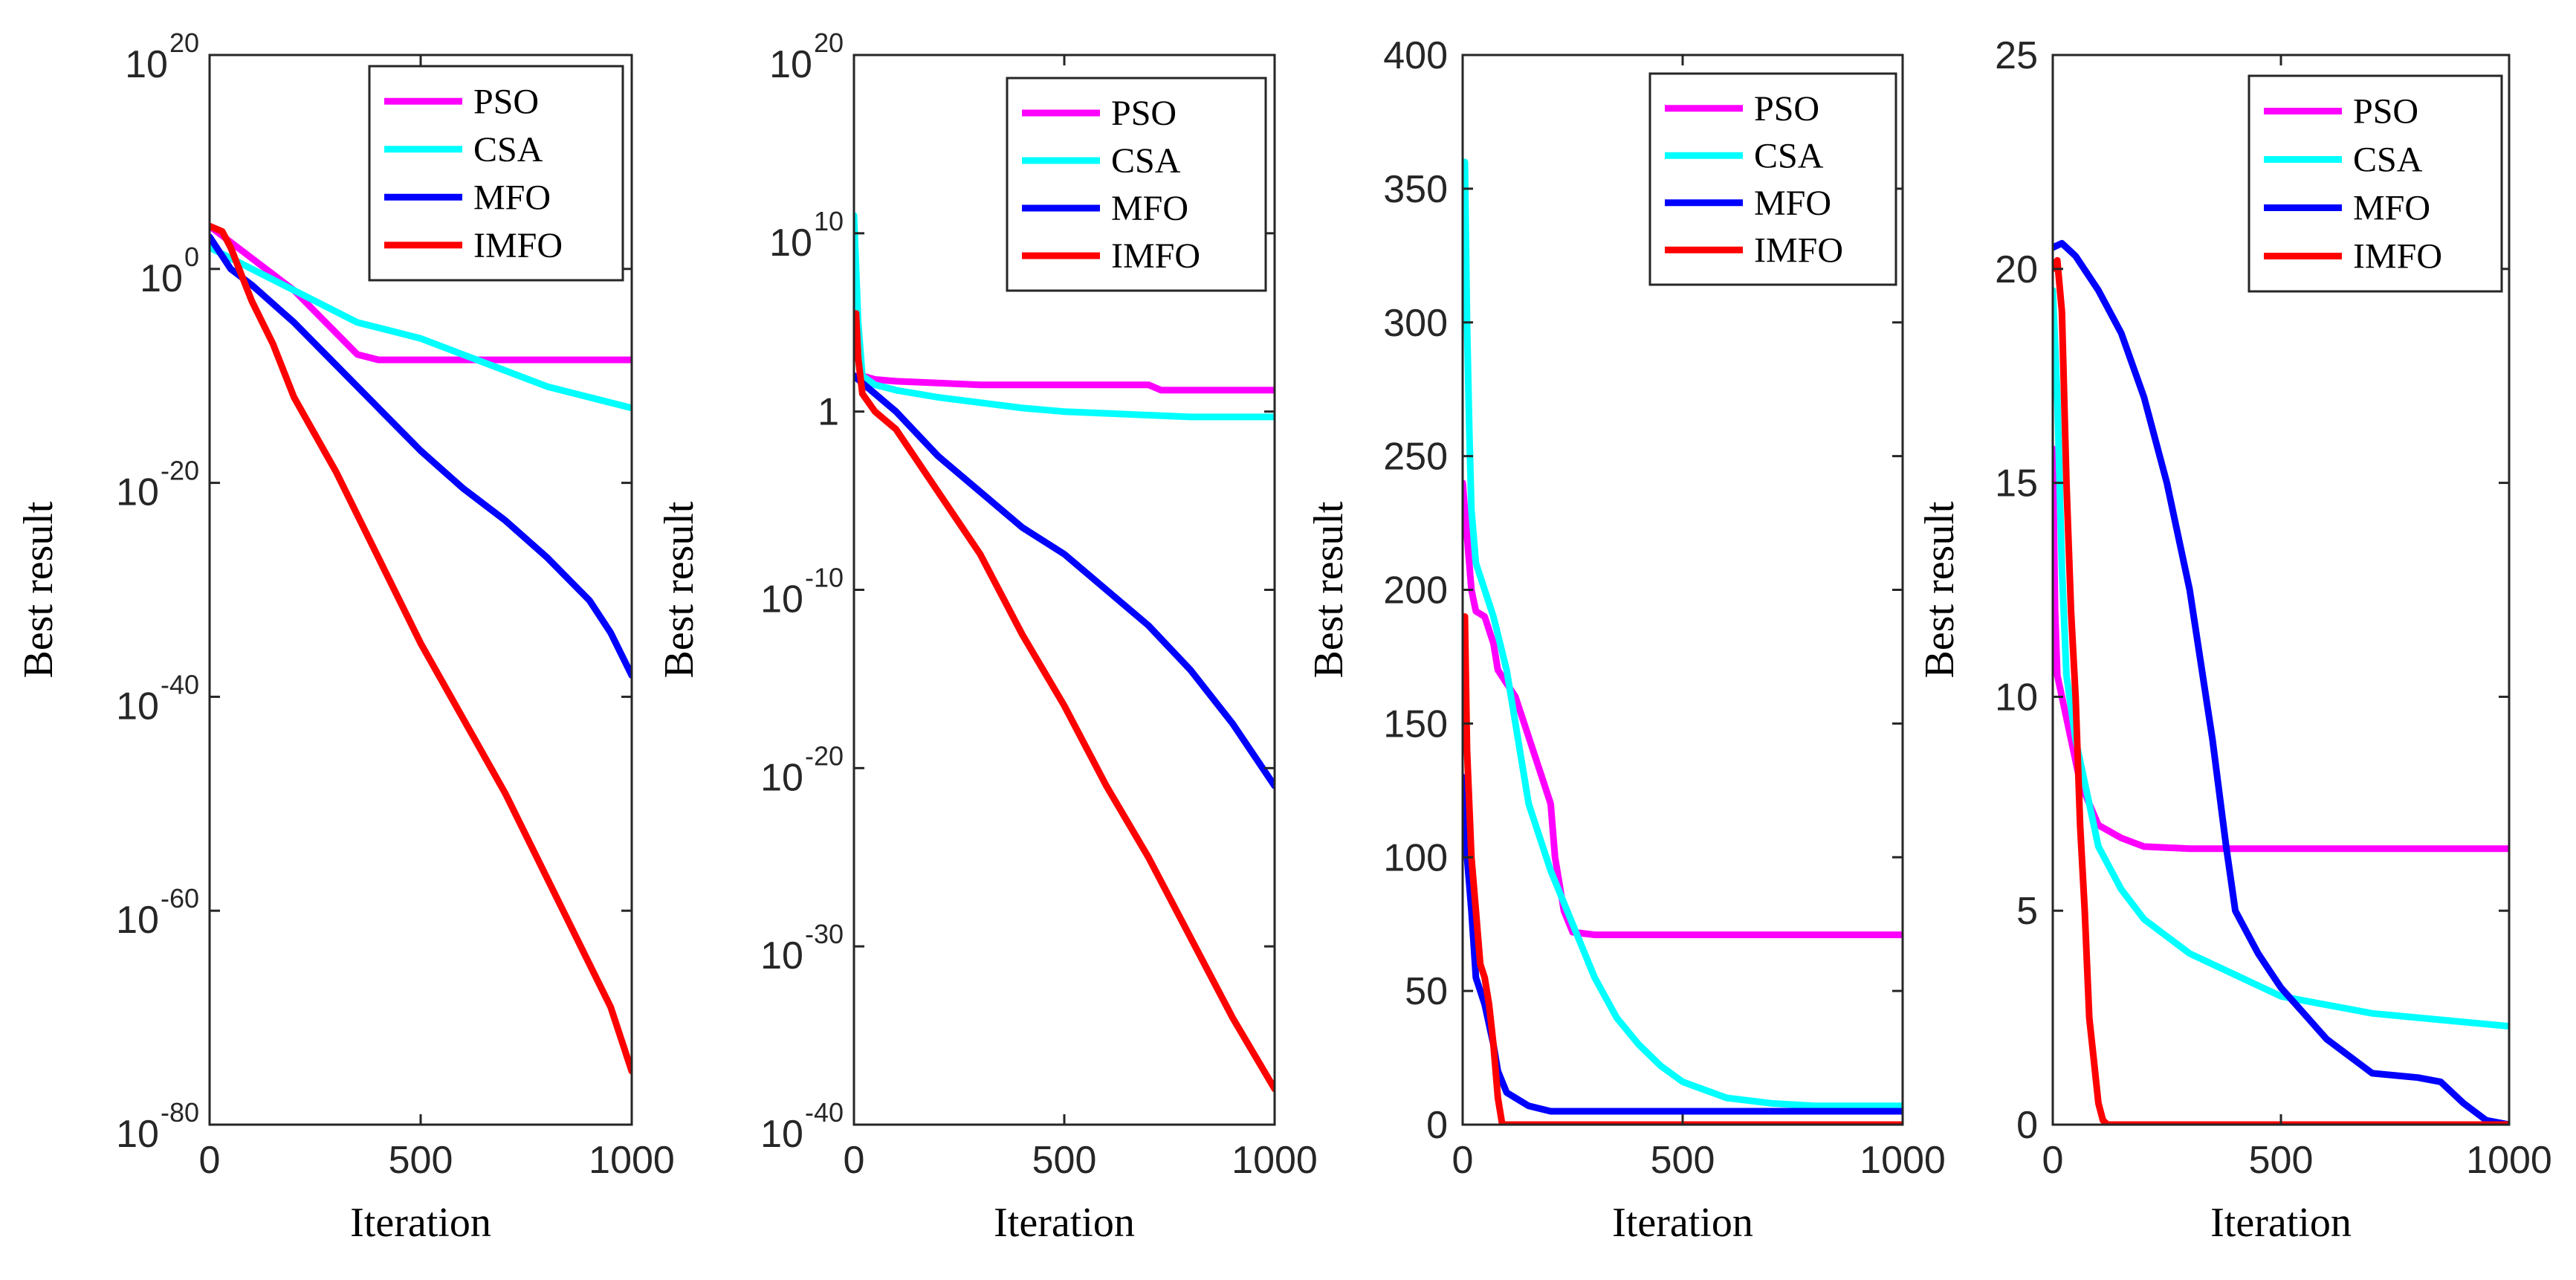  What do you see at coordinates (1415, 724) in the screenshot?
I see `y-tick-label: 150` at bounding box center [1415, 724].